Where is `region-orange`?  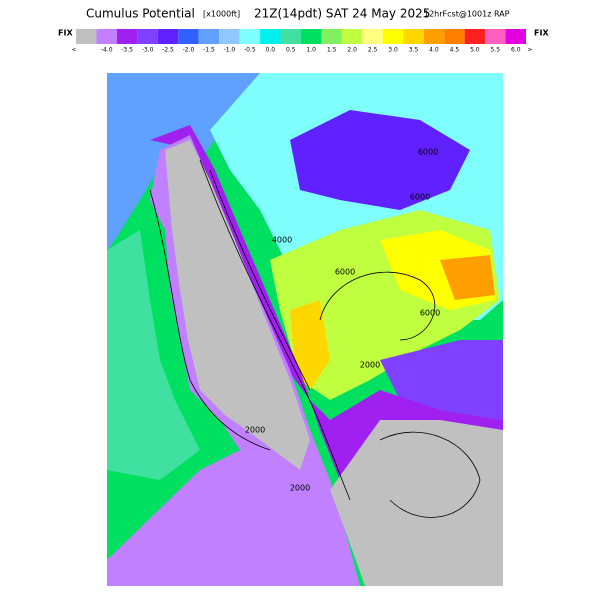 region-orange is located at coordinates (467, 277).